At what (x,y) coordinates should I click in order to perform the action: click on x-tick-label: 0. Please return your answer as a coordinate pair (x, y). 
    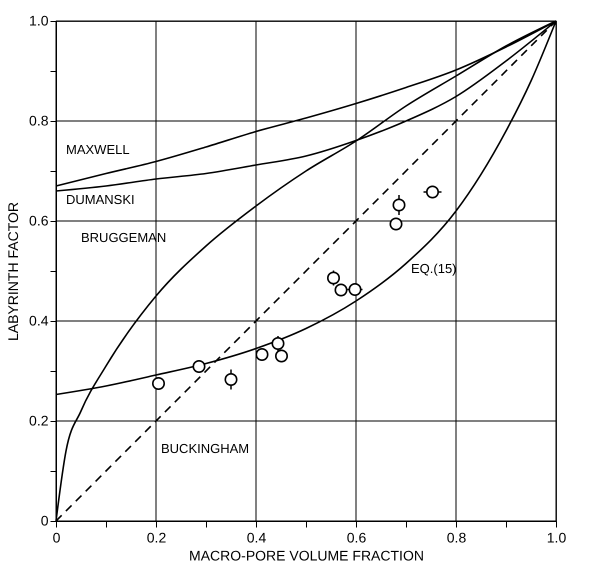
    Looking at the image, I should click on (56, 538).